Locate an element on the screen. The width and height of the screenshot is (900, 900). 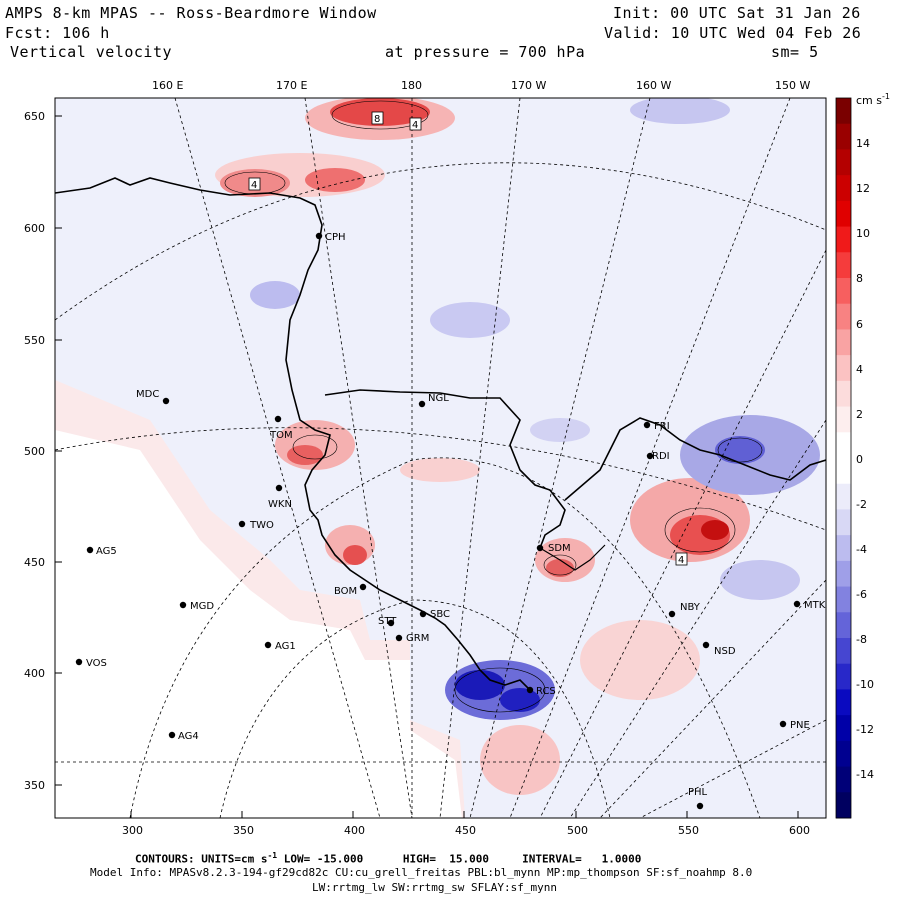
smoothing: sm= 5 is located at coordinates (795, 52).